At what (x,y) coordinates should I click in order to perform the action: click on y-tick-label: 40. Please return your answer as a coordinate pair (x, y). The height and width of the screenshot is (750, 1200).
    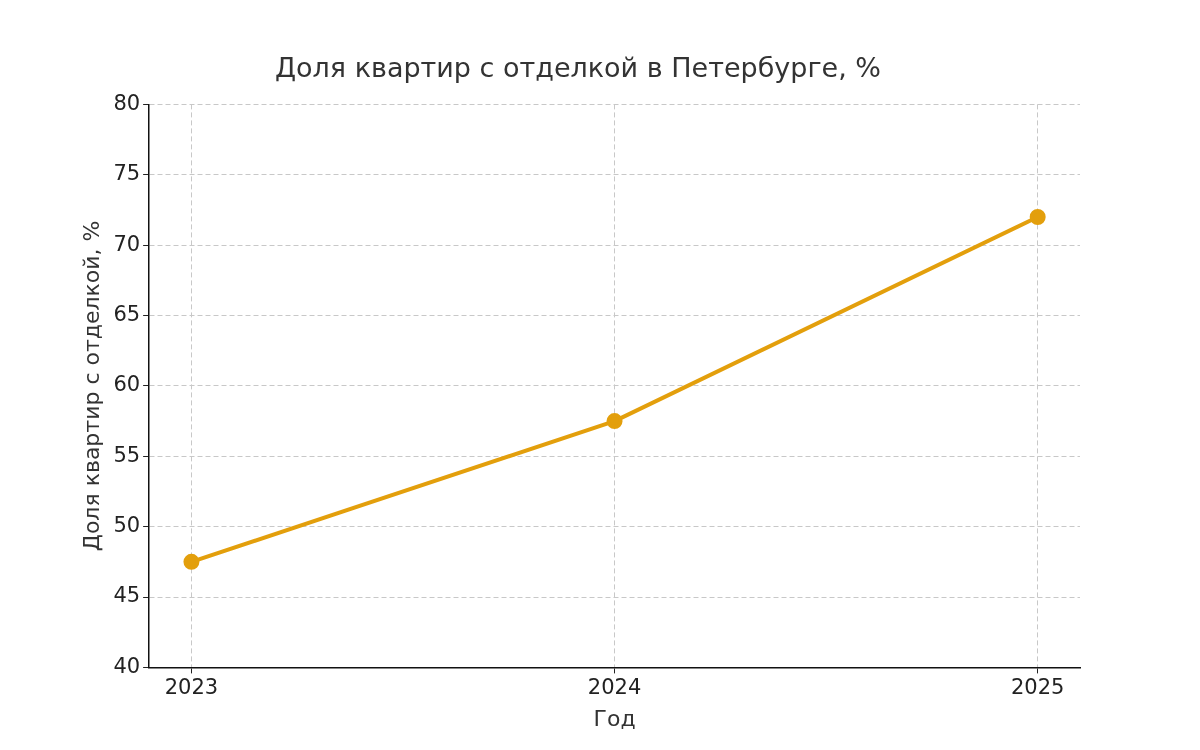
    Looking at the image, I should click on (127, 665).